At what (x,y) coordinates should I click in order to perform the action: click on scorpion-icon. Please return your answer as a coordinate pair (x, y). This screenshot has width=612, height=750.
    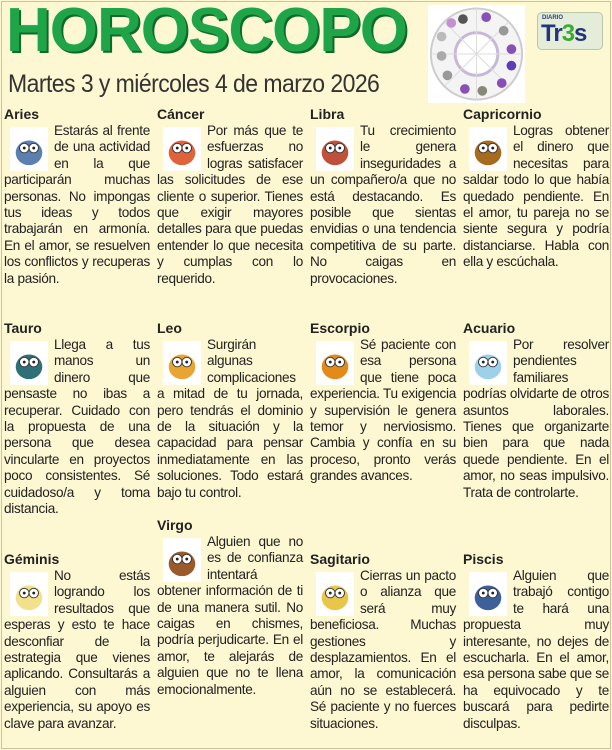
    Looking at the image, I should click on (335, 363).